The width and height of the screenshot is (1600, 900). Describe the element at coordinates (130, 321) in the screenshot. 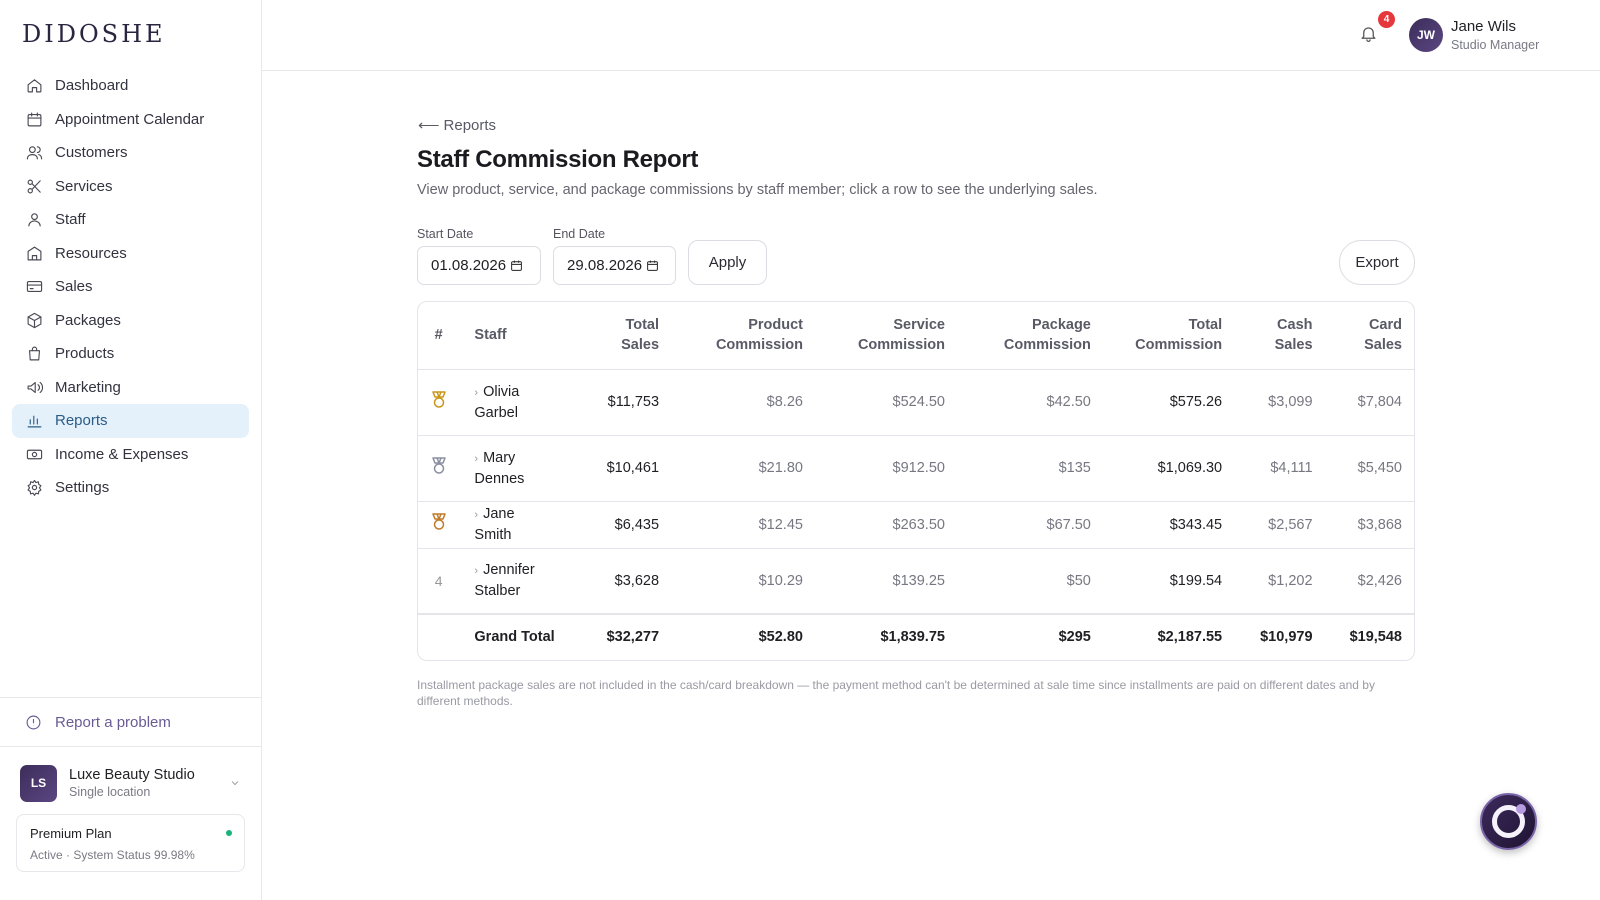

I see `sidebar-item-packages: Packages` at that location.